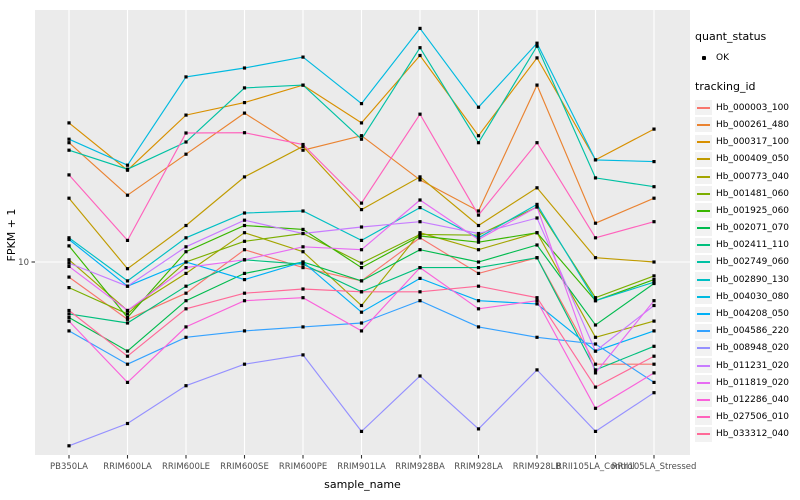  What do you see at coordinates (747, 417) in the screenshot?
I see `legend-item: Hb_027506_010` at bounding box center [747, 417].